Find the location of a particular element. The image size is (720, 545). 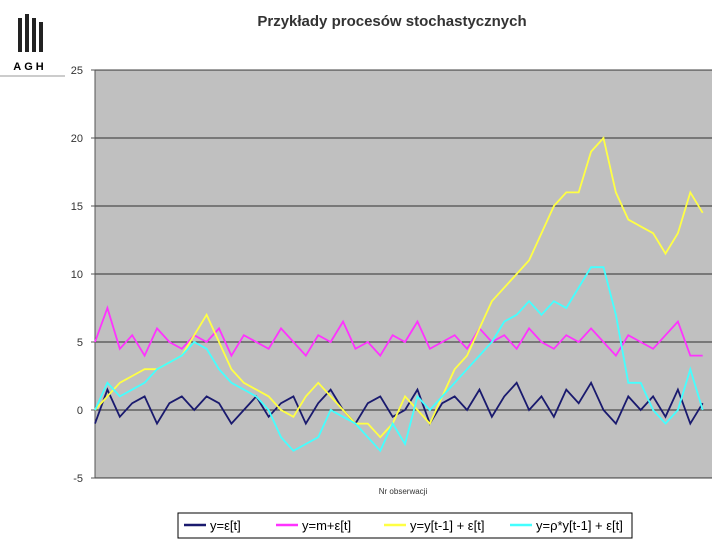

y-tick-label: 20 is located at coordinates (77, 139).